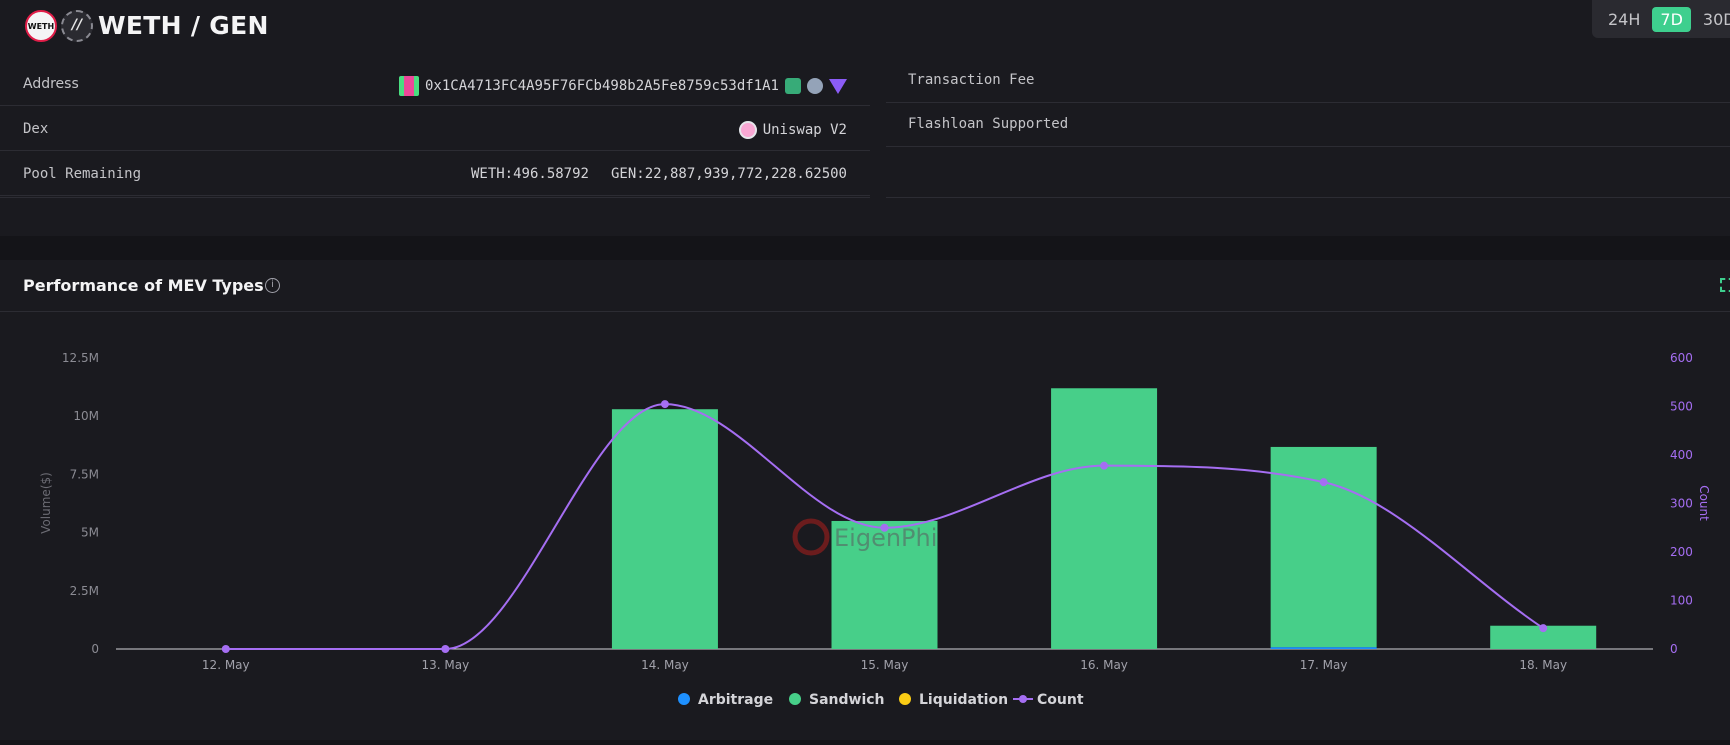  Describe the element at coordinates (793, 86) in the screenshot. I see `copy-icon` at that location.